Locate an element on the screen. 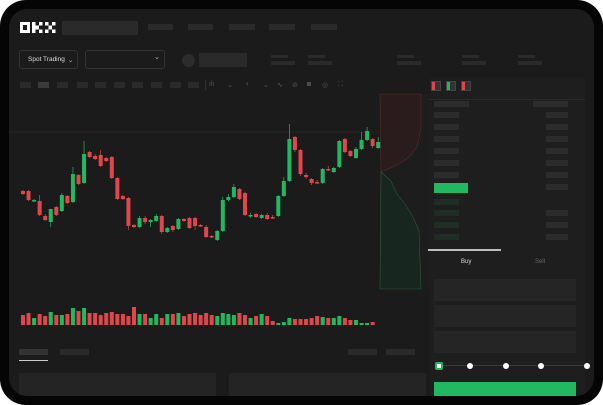 This screenshot has width=603, height=405. tab-order-history is located at coordinates (74, 352).